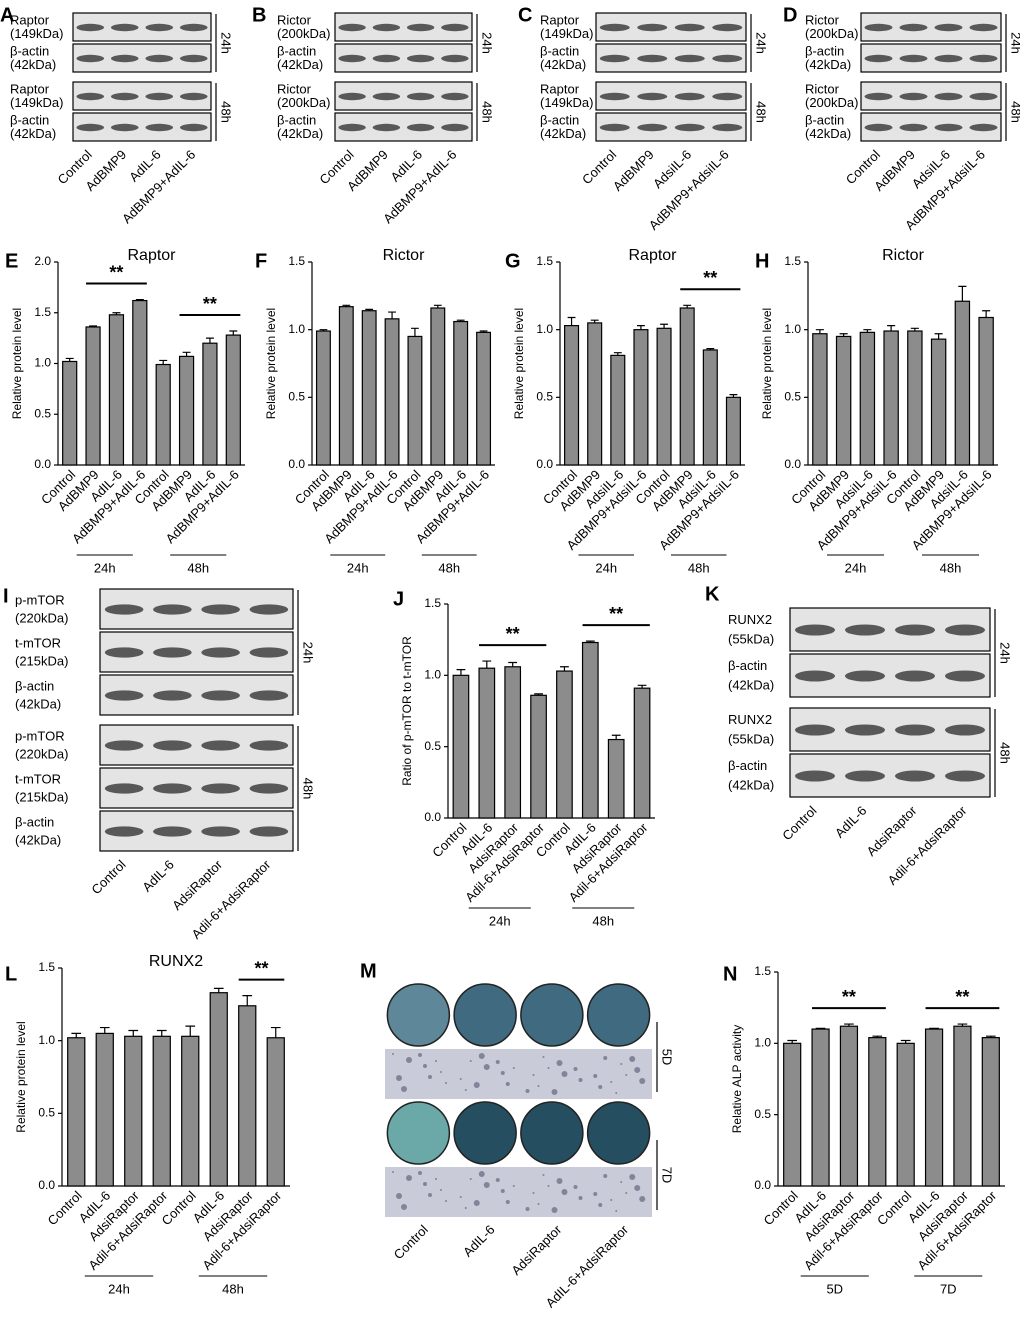 The height and width of the screenshot is (1325, 1020). I want to click on panel-letter: I, so click(6, 596).